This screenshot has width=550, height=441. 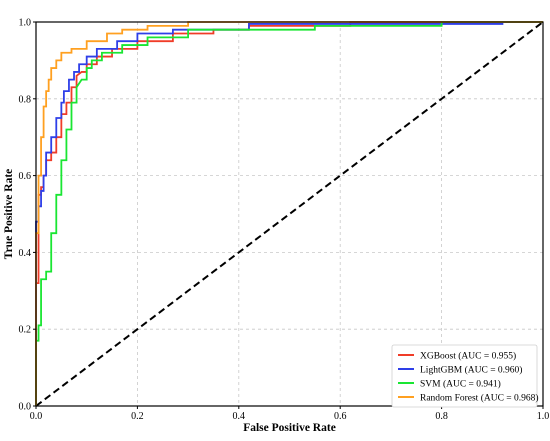 What do you see at coordinates (460, 384) in the screenshot?
I see `legend-label: SVM (AUC = 0.941)` at bounding box center [460, 384].